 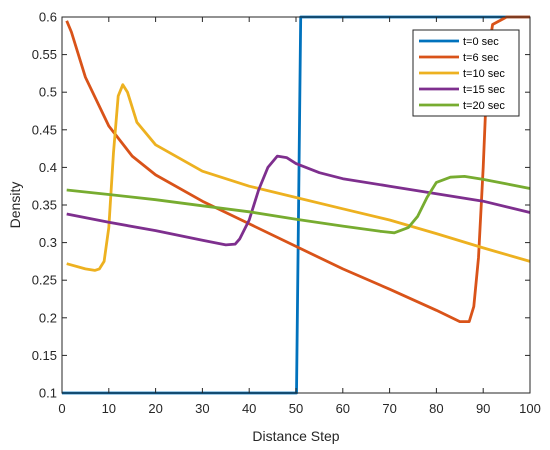 I want to click on y-tick-label: 0.35, so click(x=44, y=205).